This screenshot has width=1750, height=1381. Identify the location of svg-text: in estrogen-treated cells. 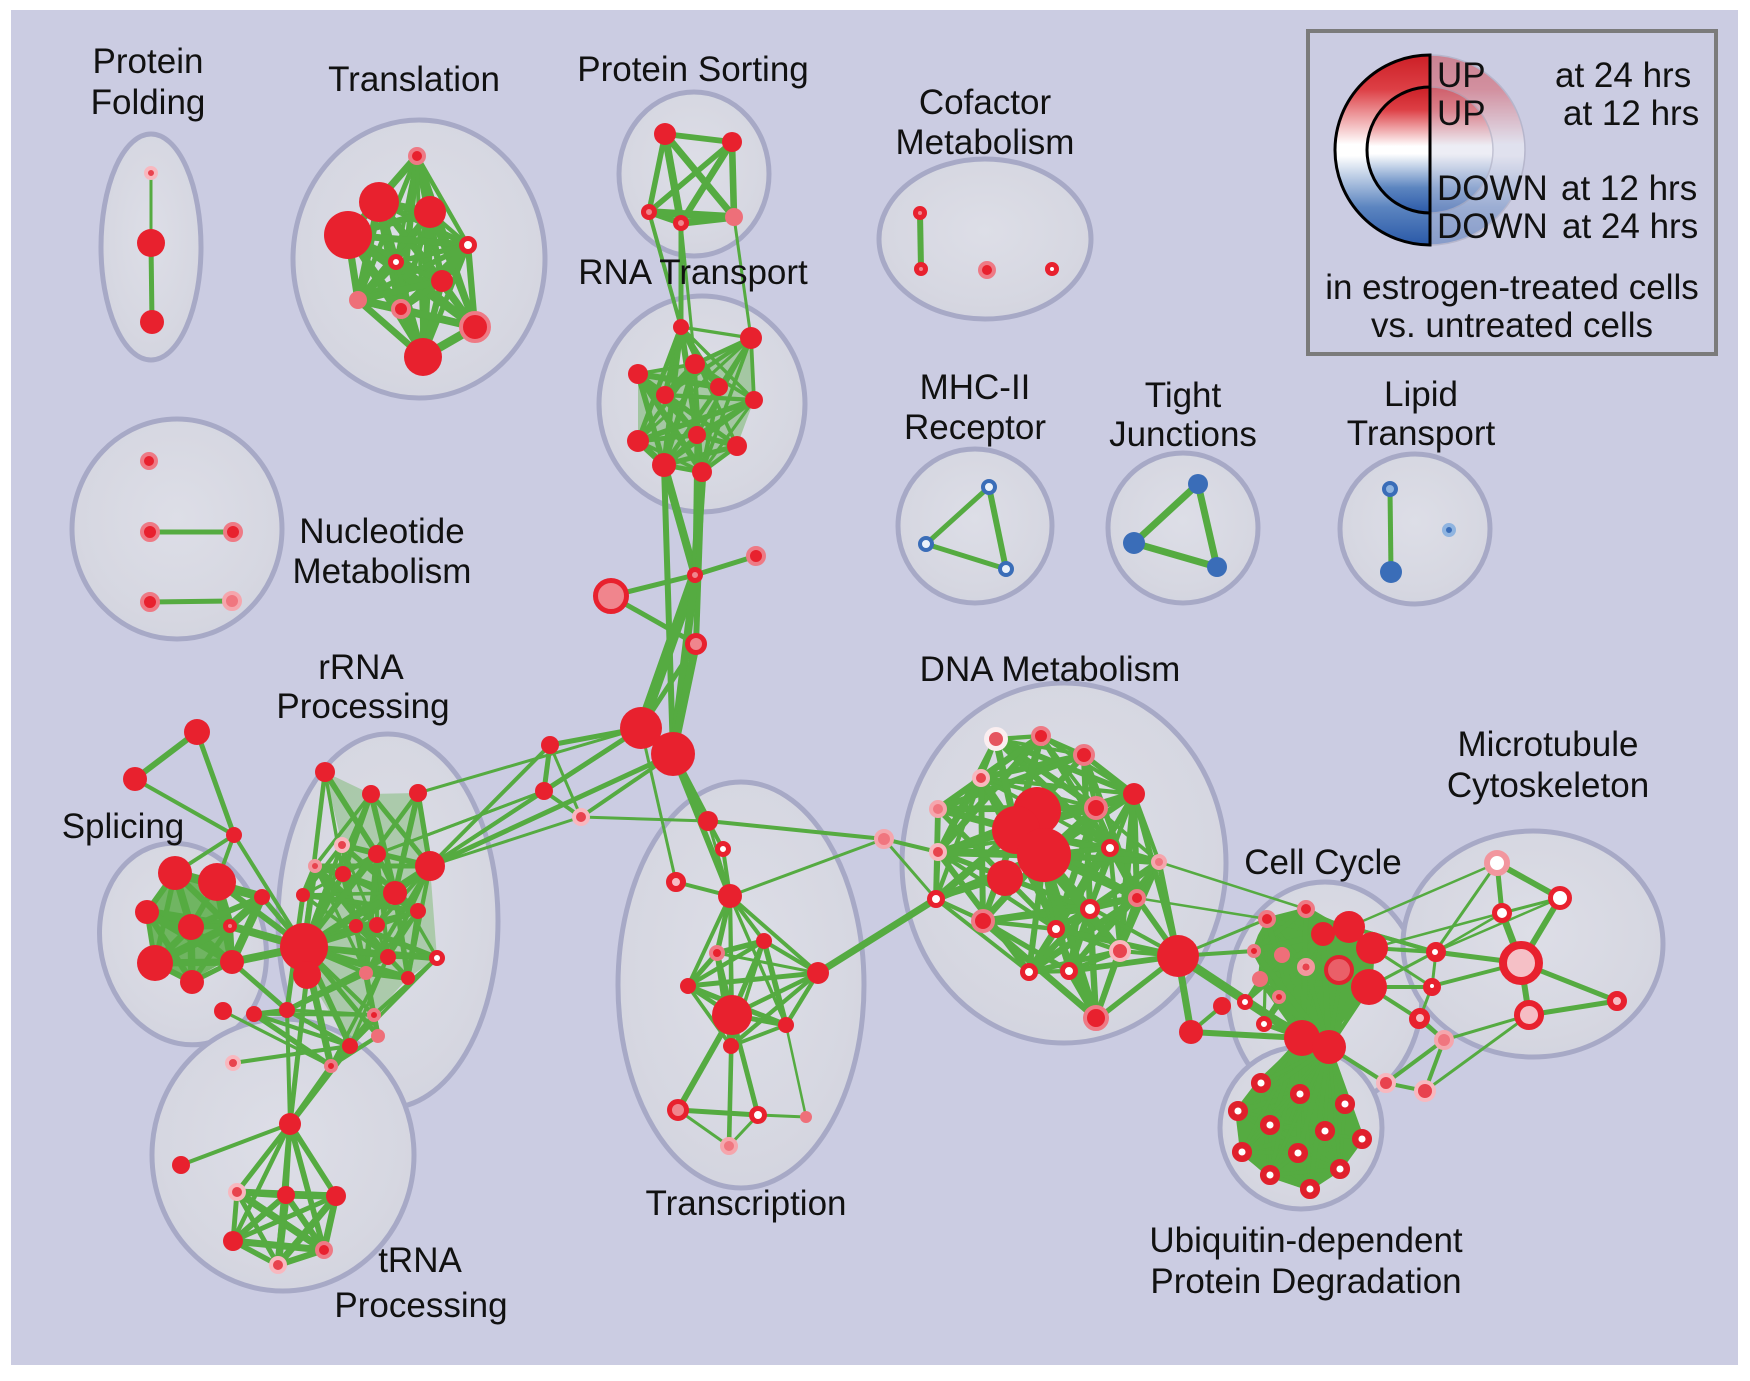
(1512, 287).